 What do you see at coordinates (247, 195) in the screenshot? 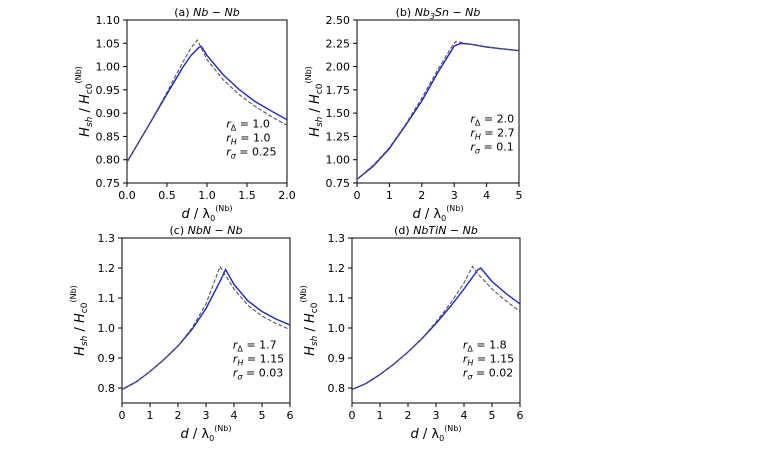
I see `x-tick-label: 1.5` at bounding box center [247, 195].